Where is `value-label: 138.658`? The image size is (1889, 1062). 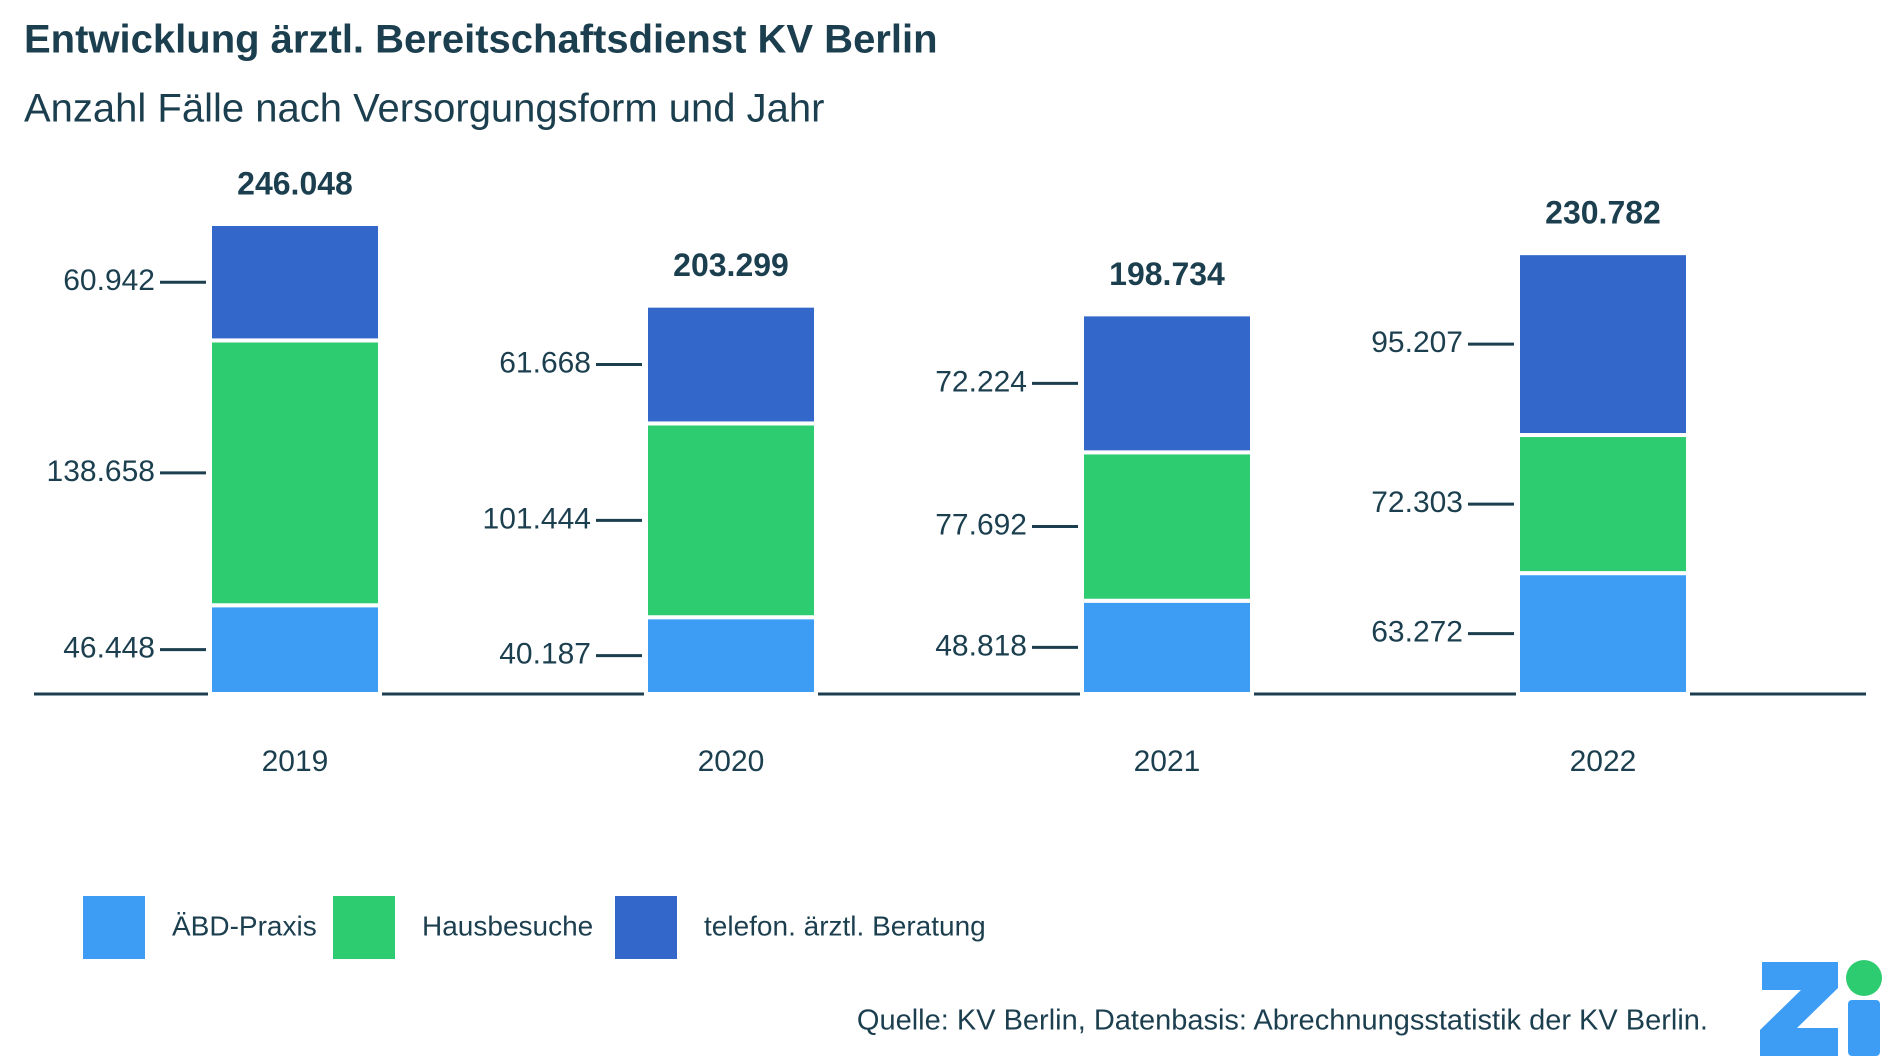 value-label: 138.658 is located at coordinates (101, 471).